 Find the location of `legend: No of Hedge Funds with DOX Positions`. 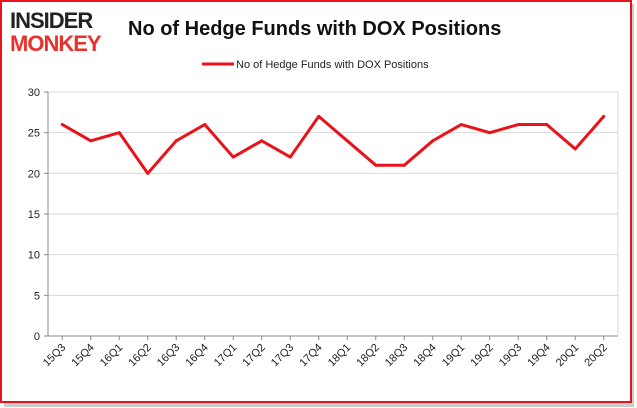

legend: No of Hedge Funds with DOX Positions is located at coordinates (315, 65).